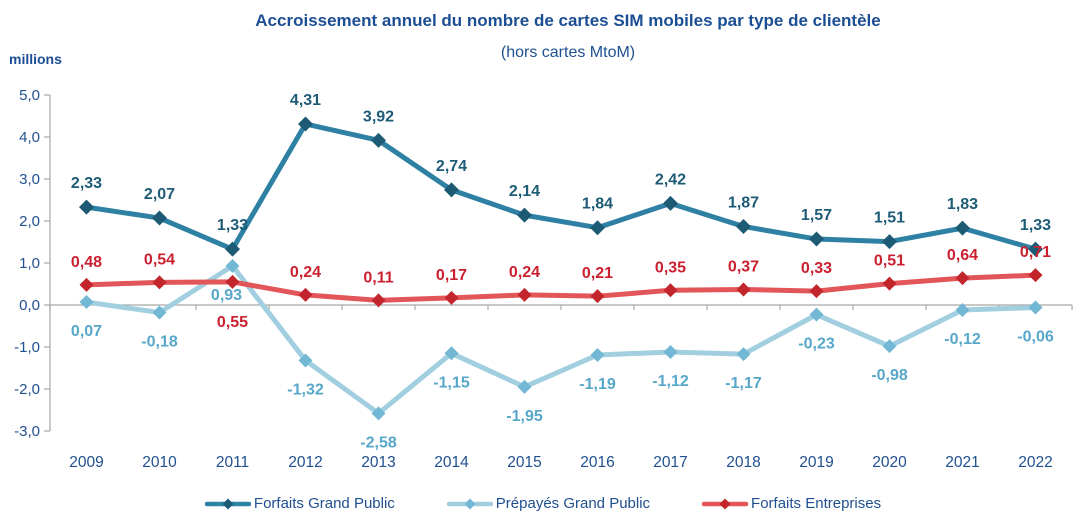 The width and height of the screenshot is (1086, 529). What do you see at coordinates (524, 191) in the screenshot?
I see `data-point-label: 2,14` at bounding box center [524, 191].